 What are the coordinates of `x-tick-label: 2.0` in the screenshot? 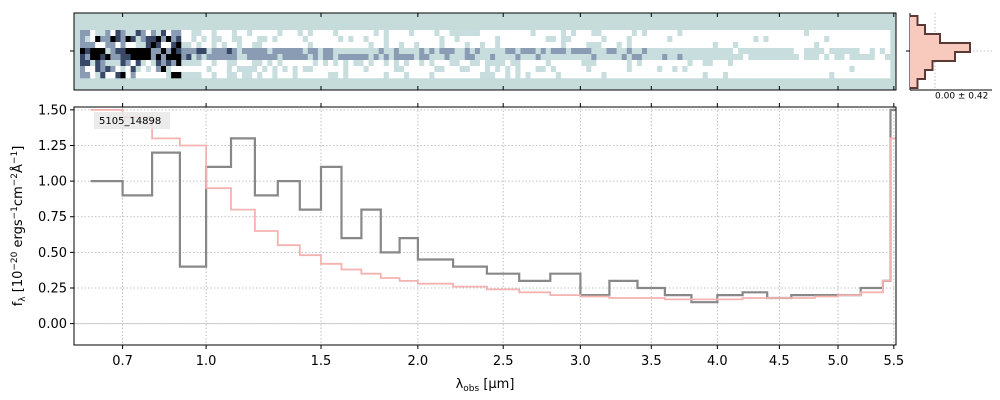 It's located at (418, 361).